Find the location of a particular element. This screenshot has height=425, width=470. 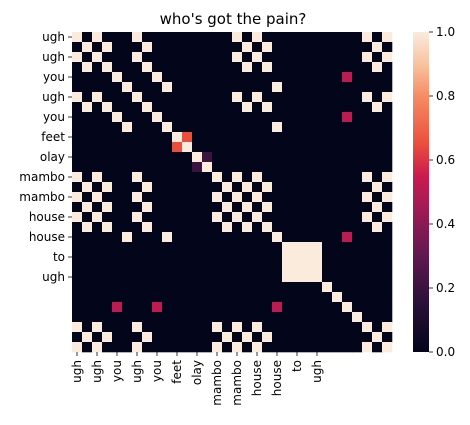

x-tick-label: you is located at coordinates (157, 371).